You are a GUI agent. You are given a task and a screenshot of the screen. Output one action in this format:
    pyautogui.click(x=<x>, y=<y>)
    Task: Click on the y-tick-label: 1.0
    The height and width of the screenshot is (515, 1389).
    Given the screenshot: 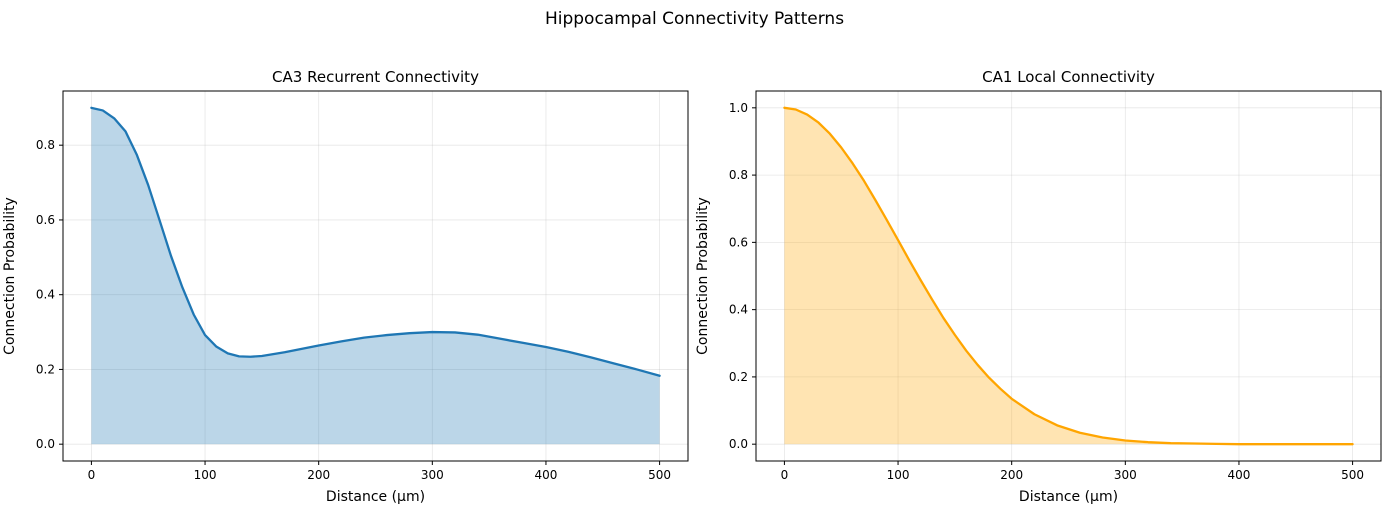 What is the action you would take?
    pyautogui.click(x=738, y=108)
    